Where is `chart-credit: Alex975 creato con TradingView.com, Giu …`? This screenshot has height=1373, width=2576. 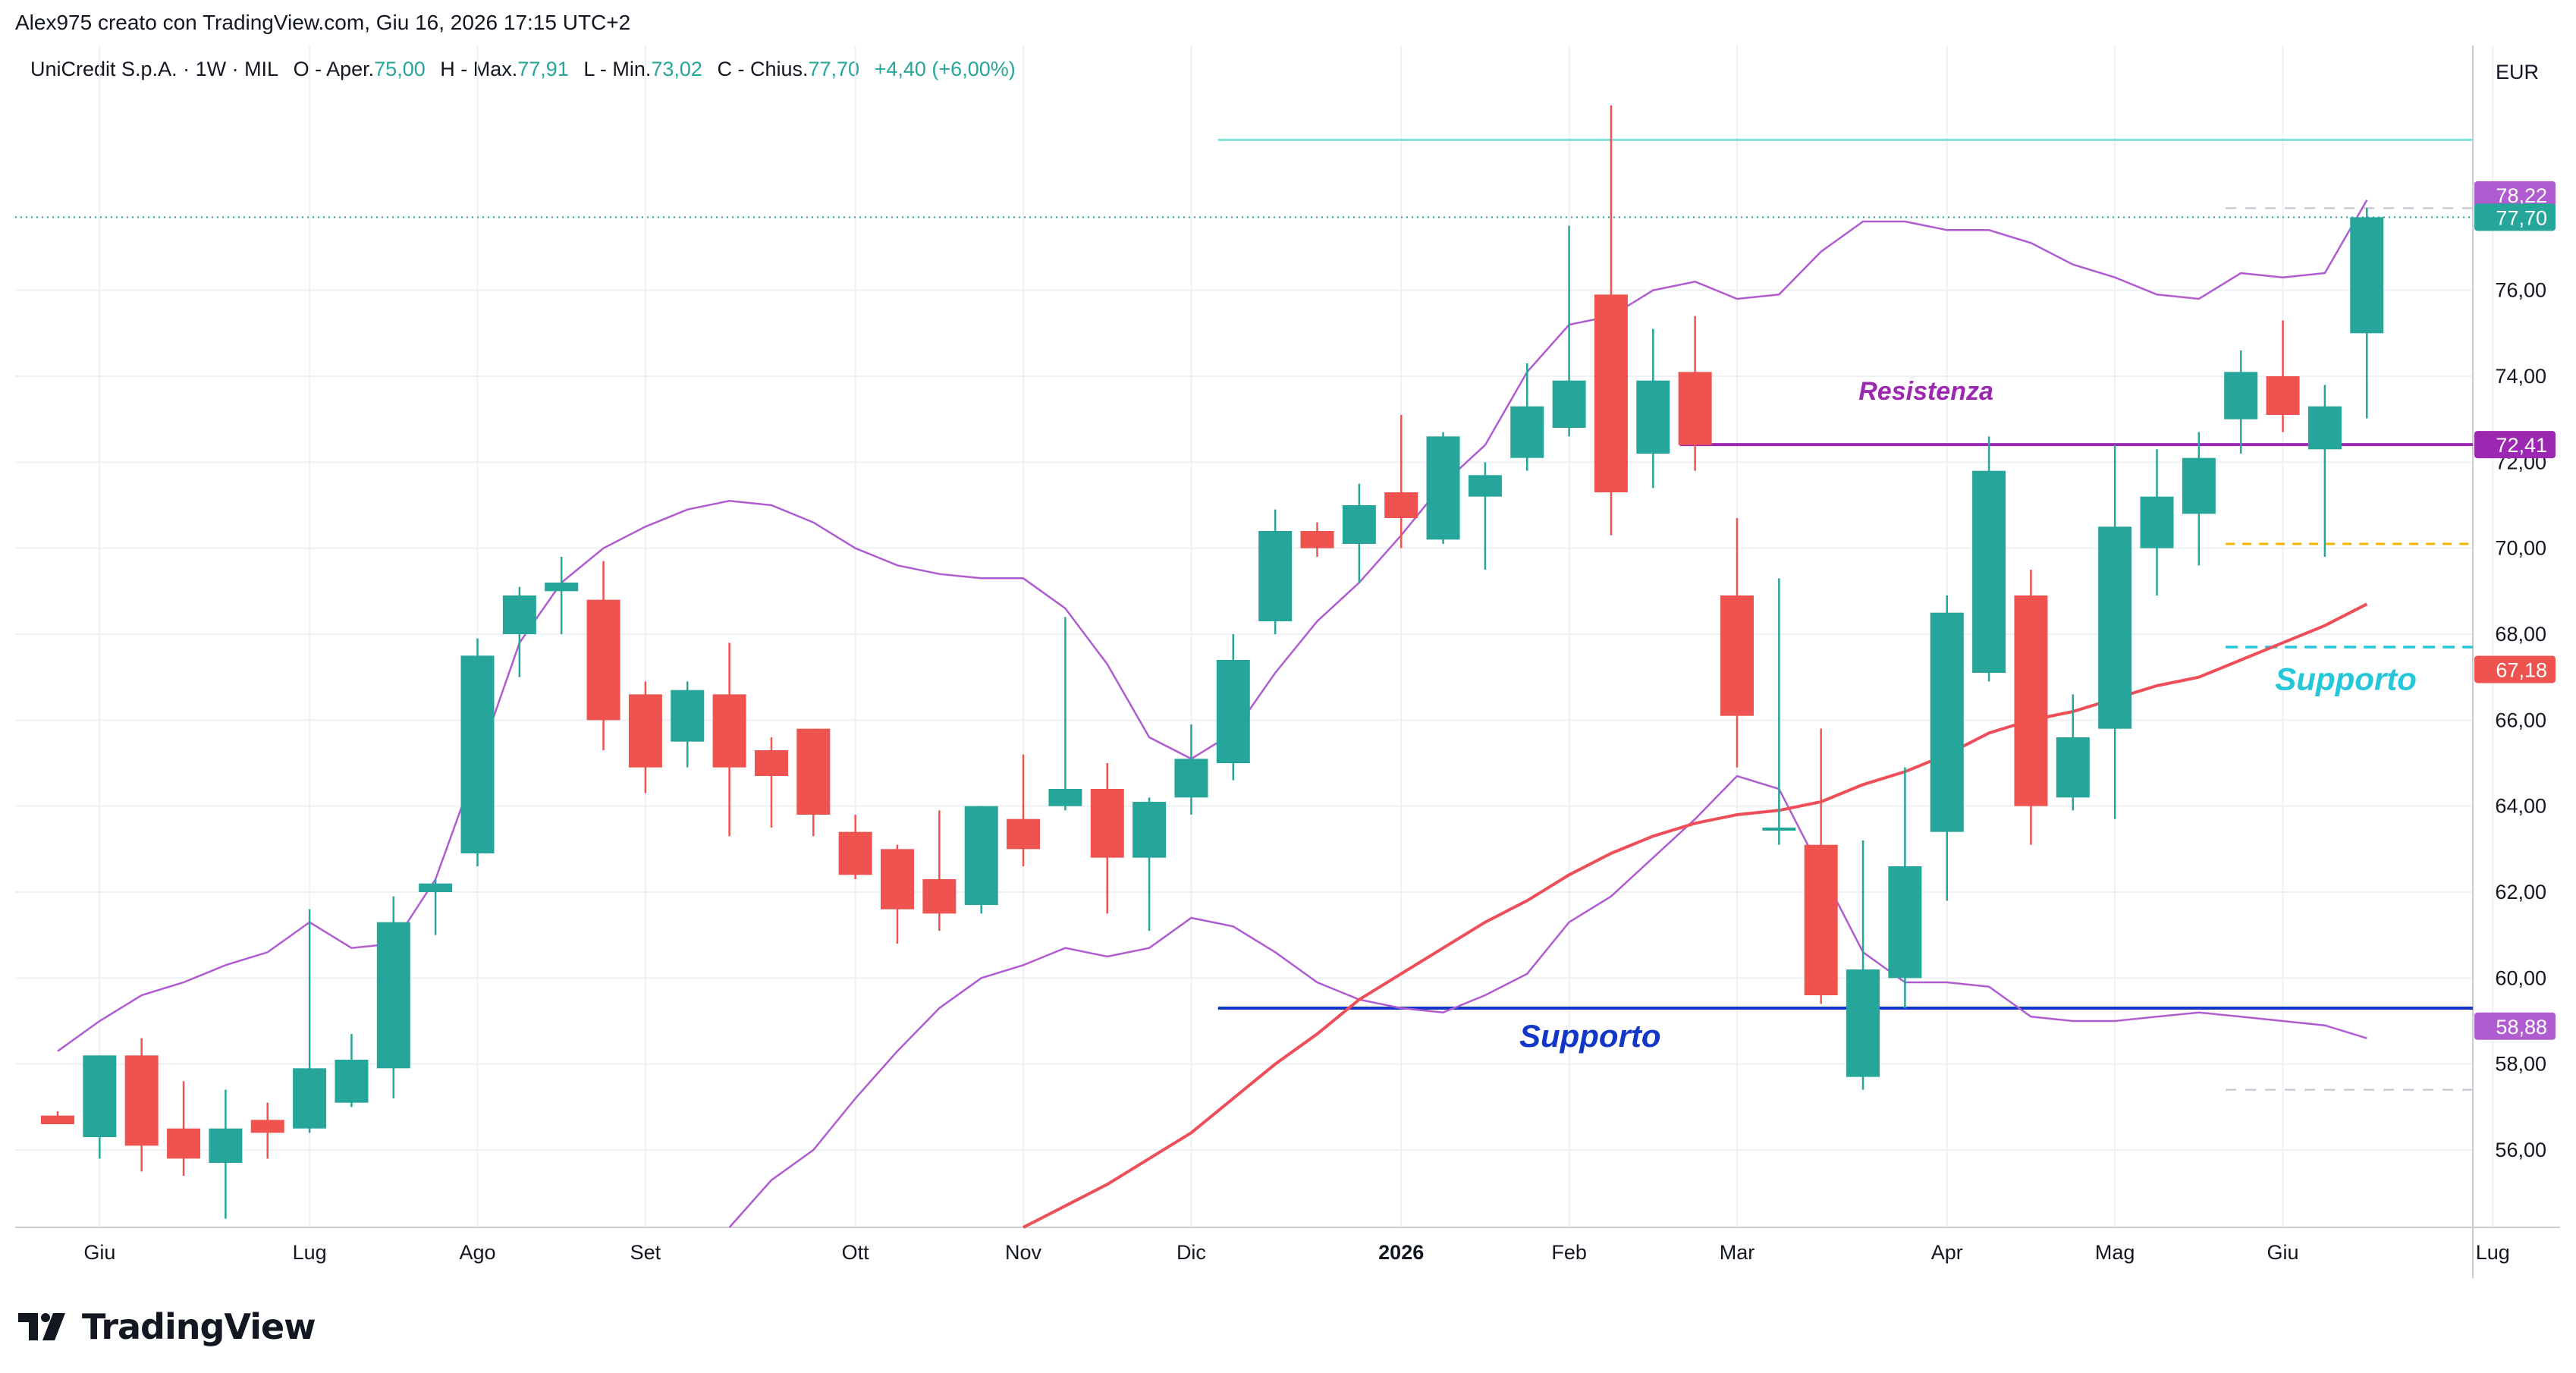 chart-credit: Alex975 creato con TradingView.com, Giu … is located at coordinates (323, 22).